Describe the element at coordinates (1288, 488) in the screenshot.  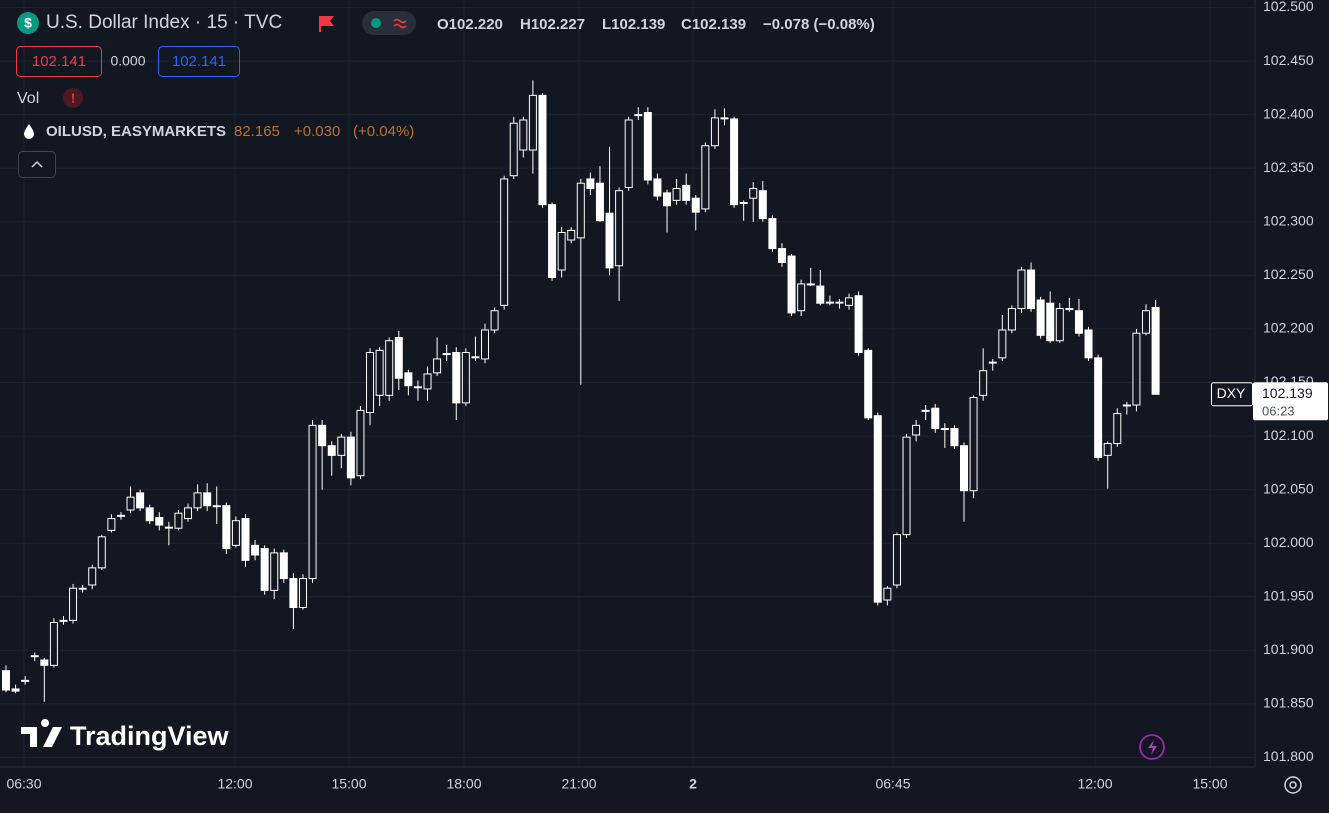
I see `y-tick-label: 102.050` at that location.